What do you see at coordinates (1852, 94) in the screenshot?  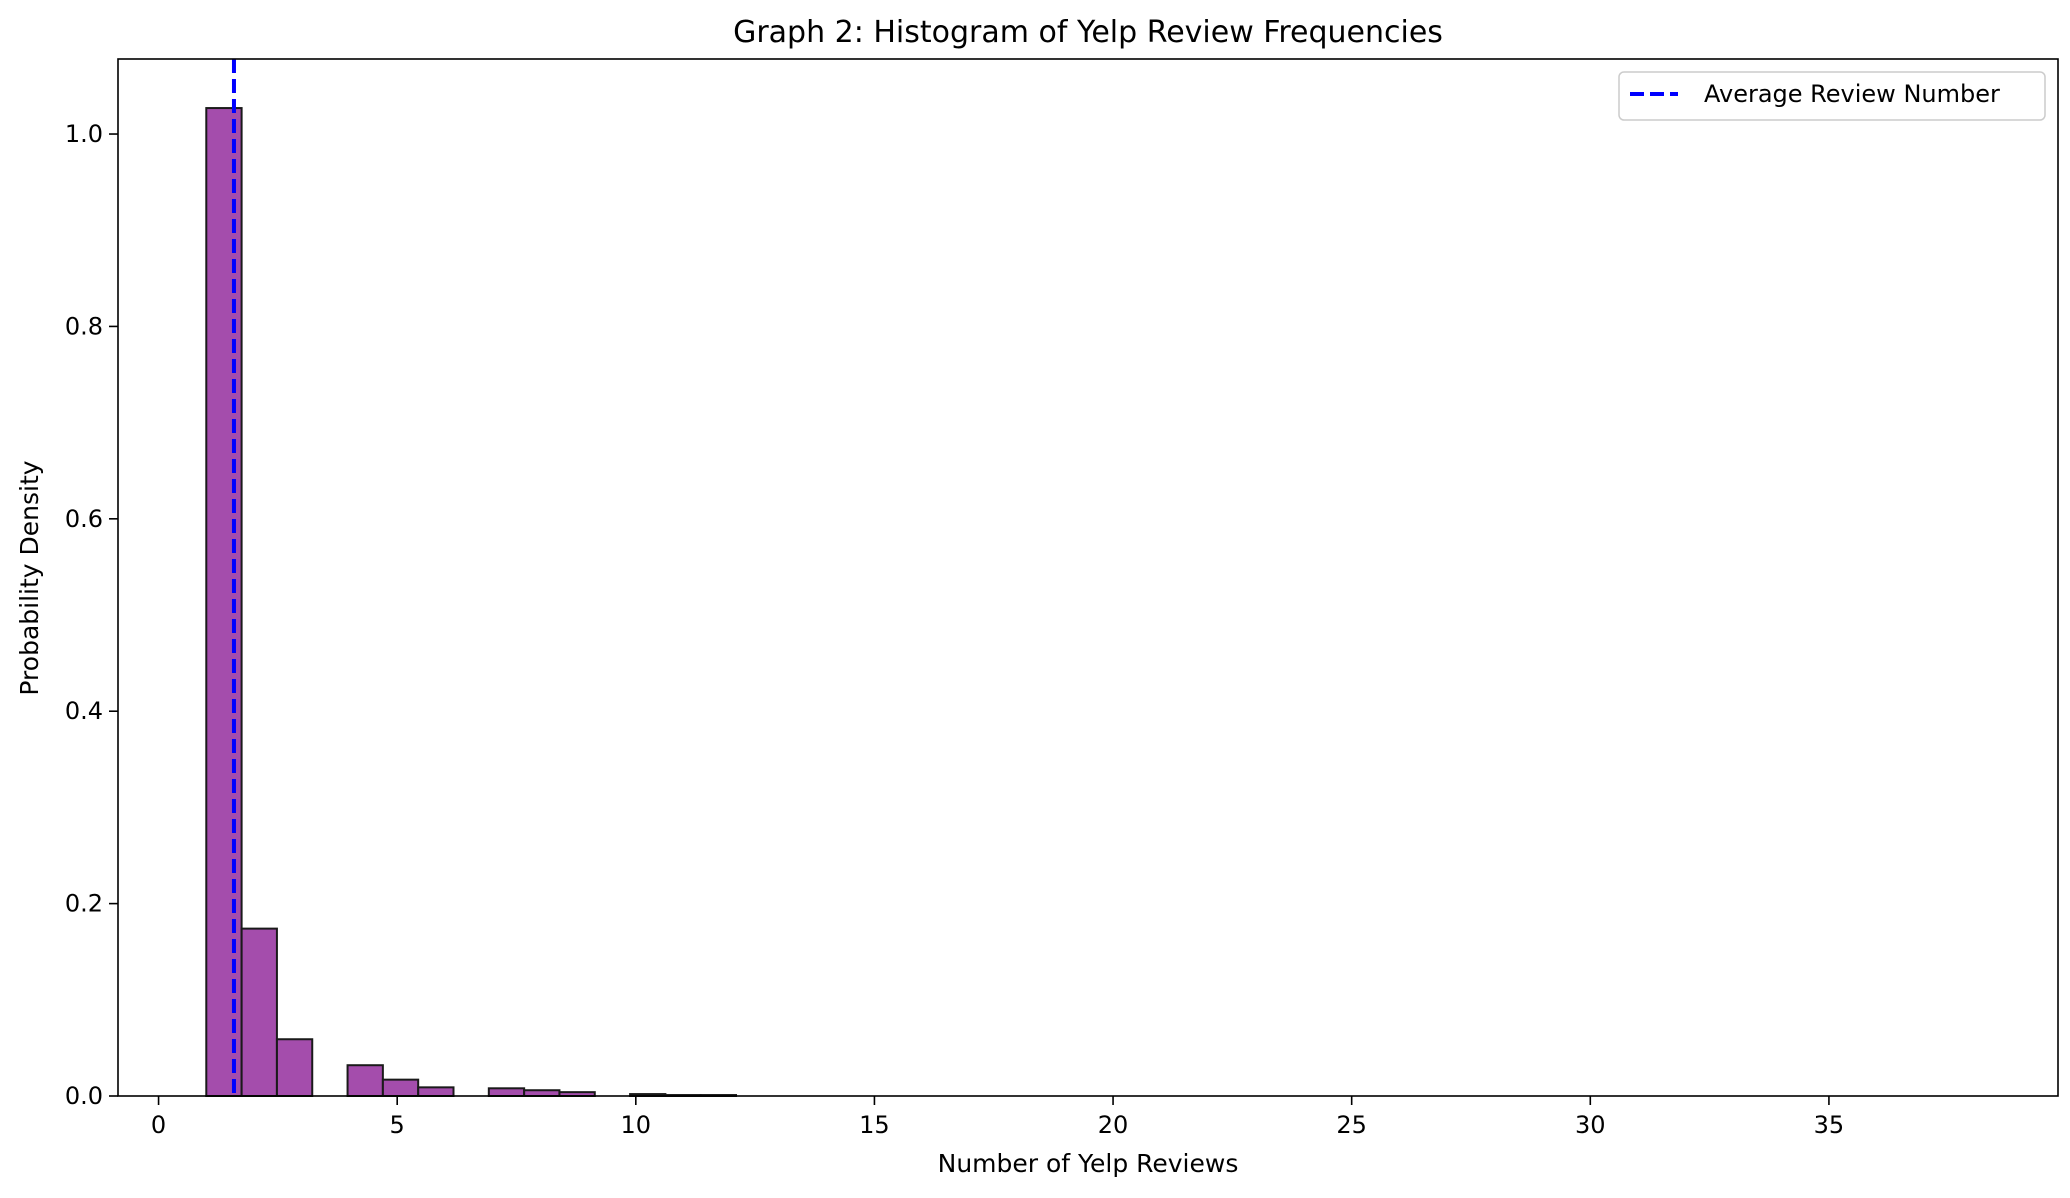 I see `legend-label: Average Review Number` at bounding box center [1852, 94].